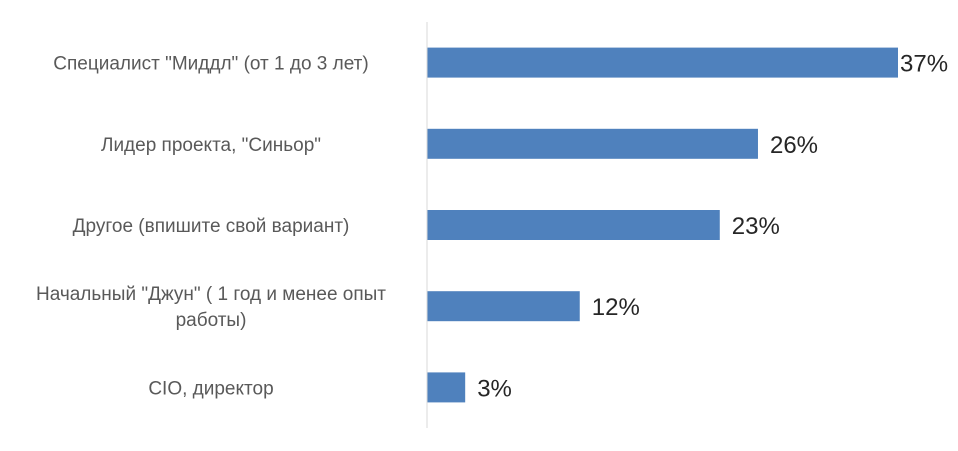  I want to click on data-label-4: 12%, so click(616, 307).